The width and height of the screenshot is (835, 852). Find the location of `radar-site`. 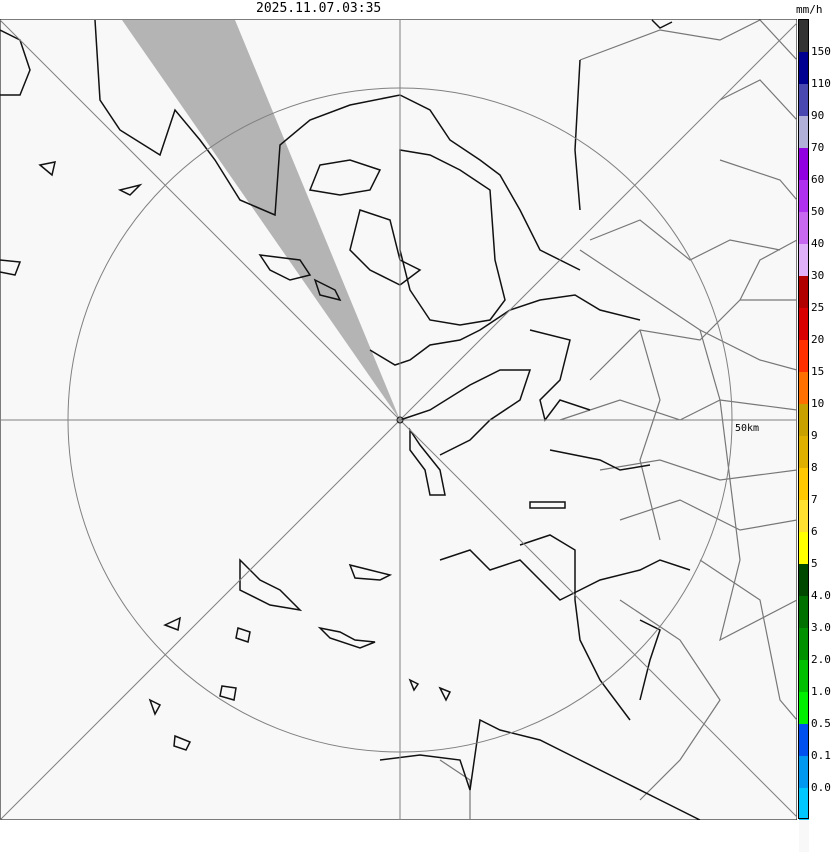

radar-site is located at coordinates (400, 420).